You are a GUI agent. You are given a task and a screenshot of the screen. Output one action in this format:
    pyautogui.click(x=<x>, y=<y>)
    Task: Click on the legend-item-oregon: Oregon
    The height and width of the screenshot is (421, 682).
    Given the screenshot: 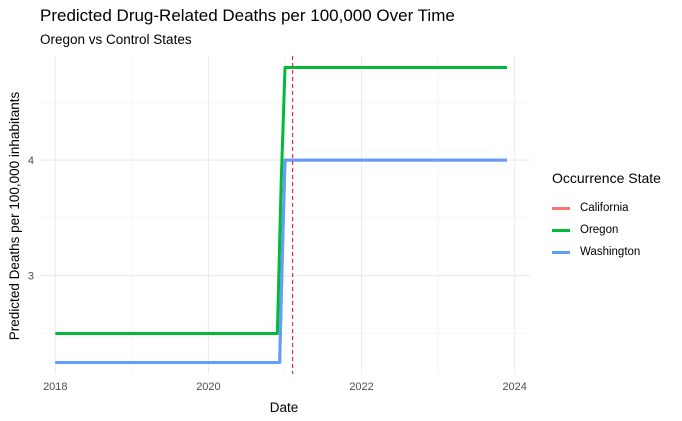 What is the action you would take?
    pyautogui.click(x=606, y=230)
    